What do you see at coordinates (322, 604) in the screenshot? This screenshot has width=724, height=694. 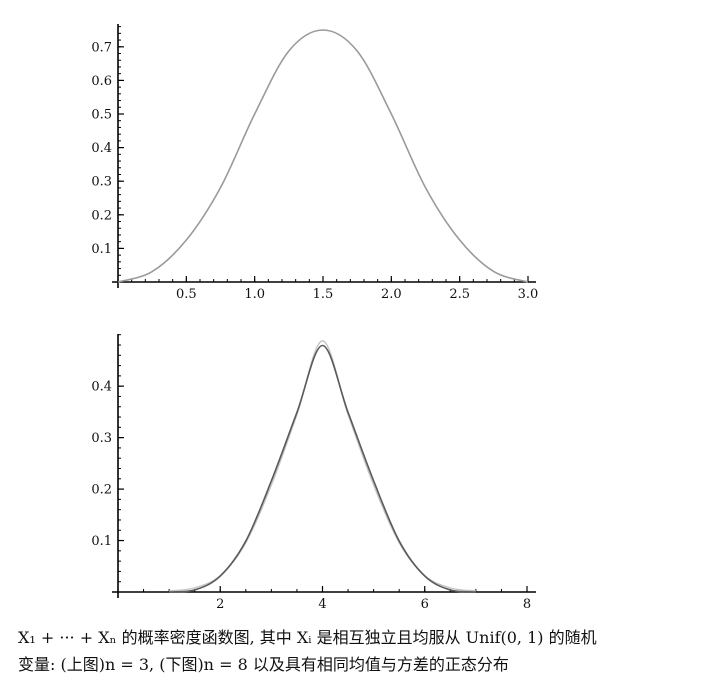 I see `x-tick-label: 4` at bounding box center [322, 604].